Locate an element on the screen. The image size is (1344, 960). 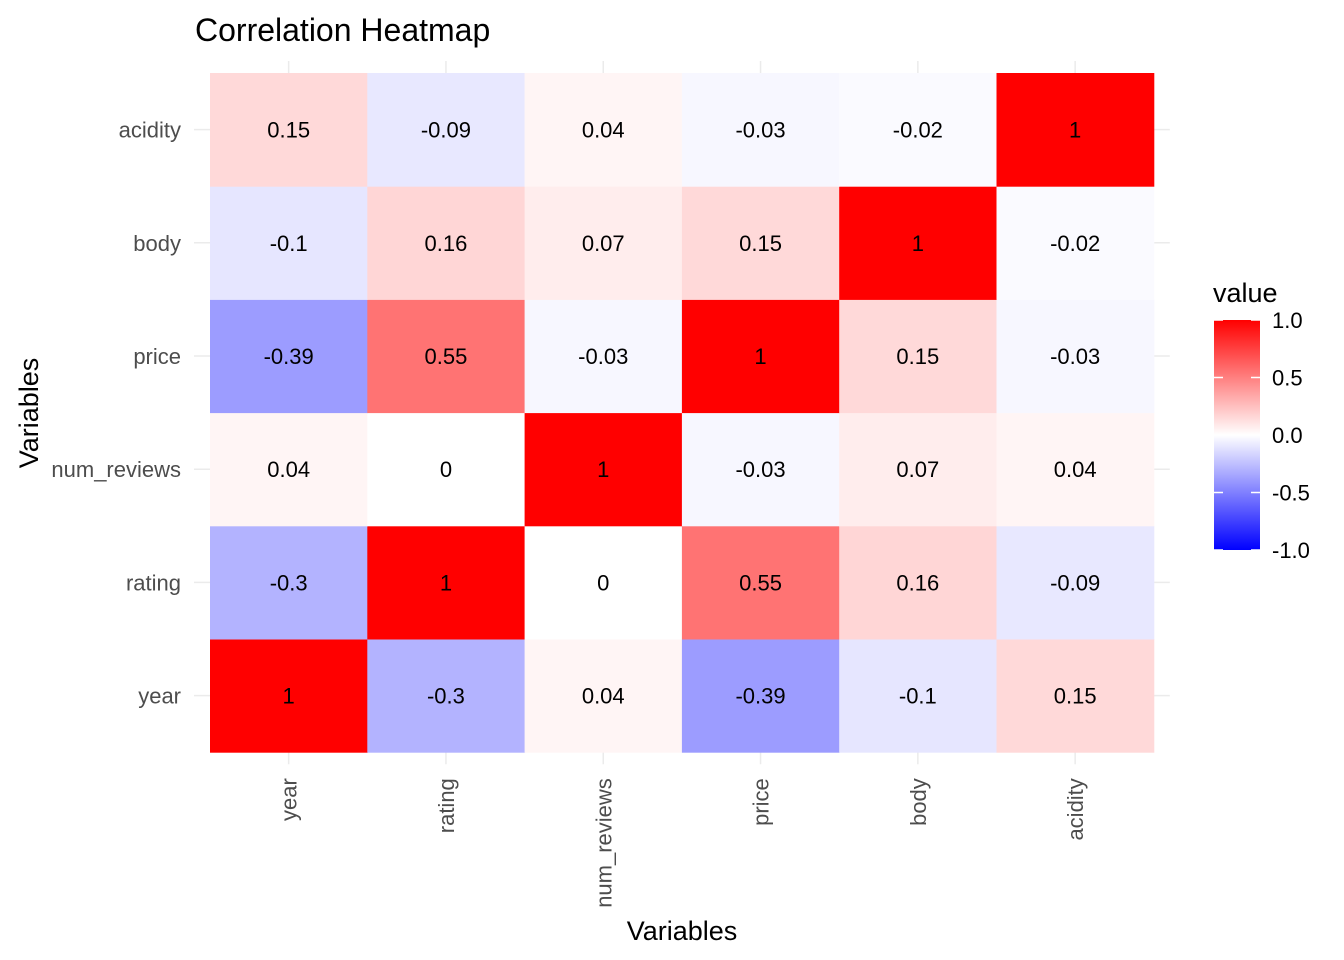
heatmap-cell-rating-rating is located at coordinates (446, 582).